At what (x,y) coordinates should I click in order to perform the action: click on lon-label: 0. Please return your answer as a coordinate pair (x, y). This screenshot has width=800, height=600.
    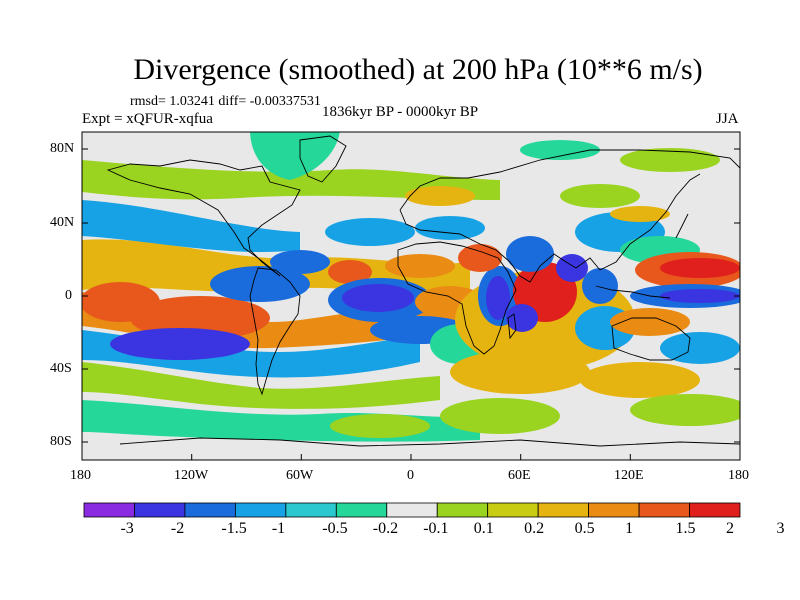
    Looking at the image, I should click on (410, 475).